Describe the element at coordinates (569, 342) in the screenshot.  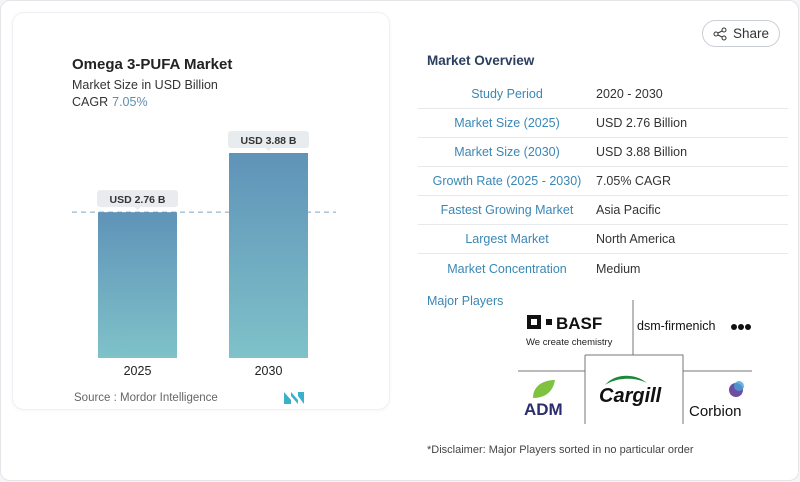
I see `svg-text: We create chemistry` at that location.